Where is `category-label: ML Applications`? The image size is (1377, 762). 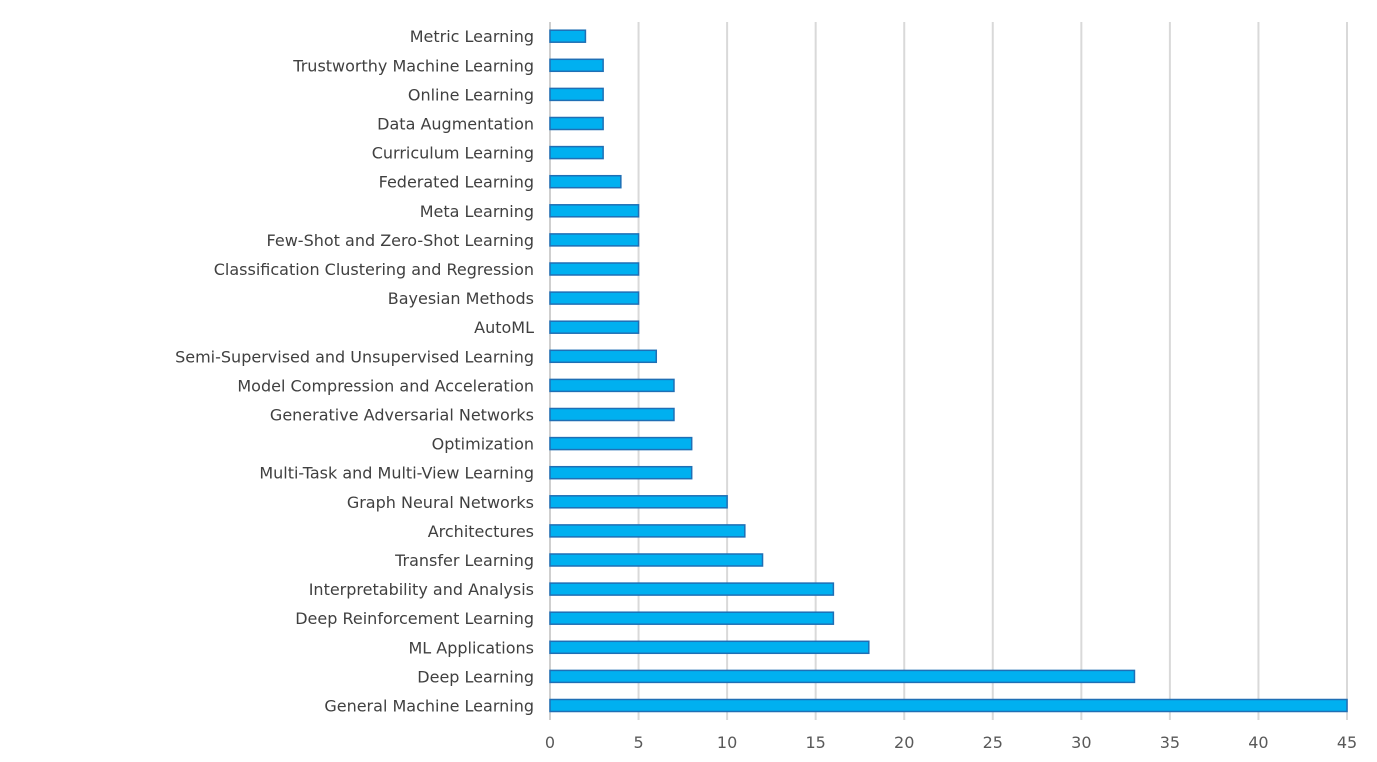
category-label: ML Applications is located at coordinates (471, 647).